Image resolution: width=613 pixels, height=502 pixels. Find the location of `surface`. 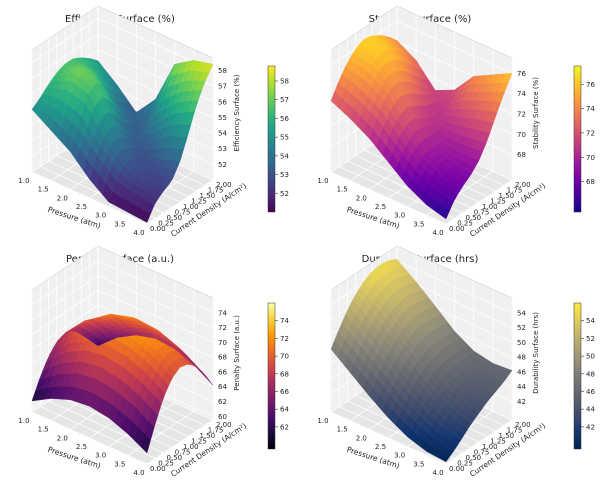

surface is located at coordinates (421, 127).